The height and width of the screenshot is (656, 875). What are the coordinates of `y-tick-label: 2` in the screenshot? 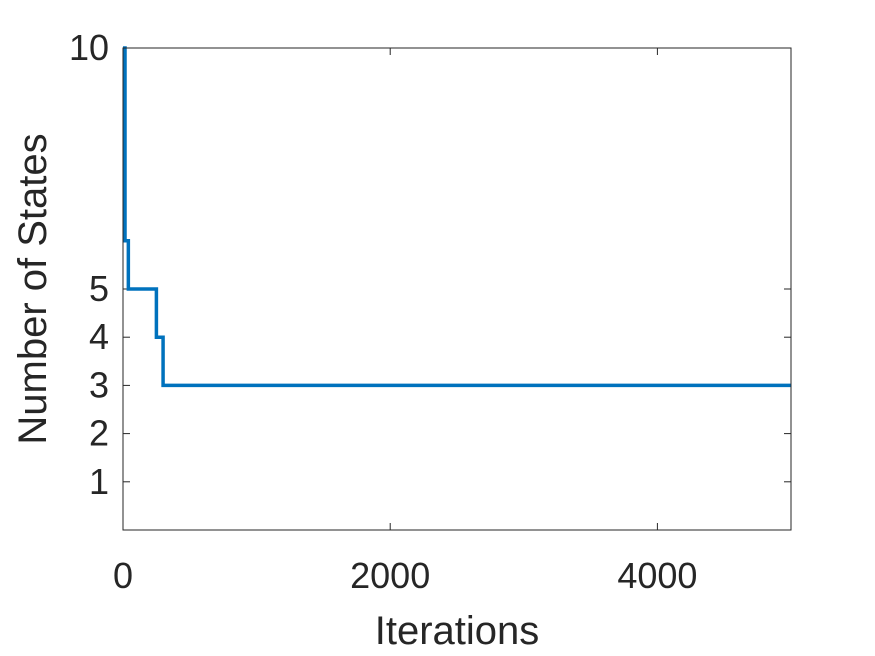 It's located at (99, 433).